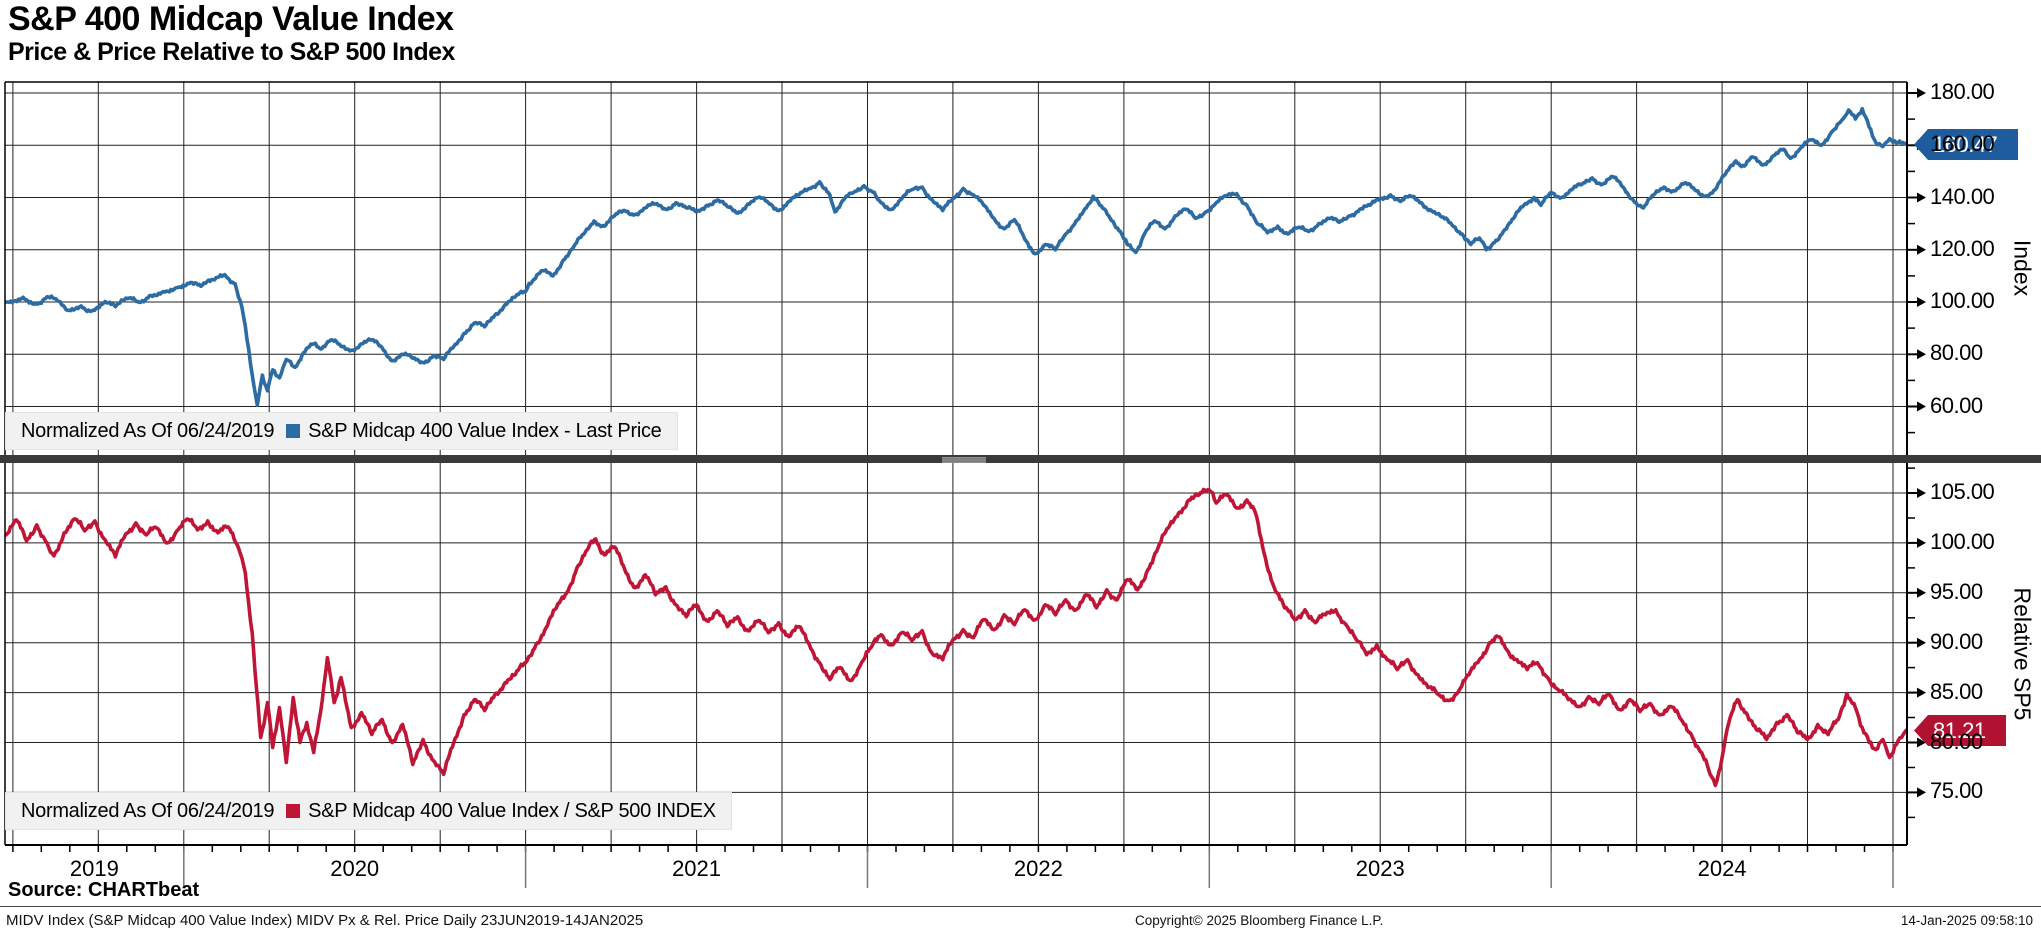  What do you see at coordinates (2022, 654) in the screenshot?
I see `bottom-axis-title: Relative SP5` at bounding box center [2022, 654].